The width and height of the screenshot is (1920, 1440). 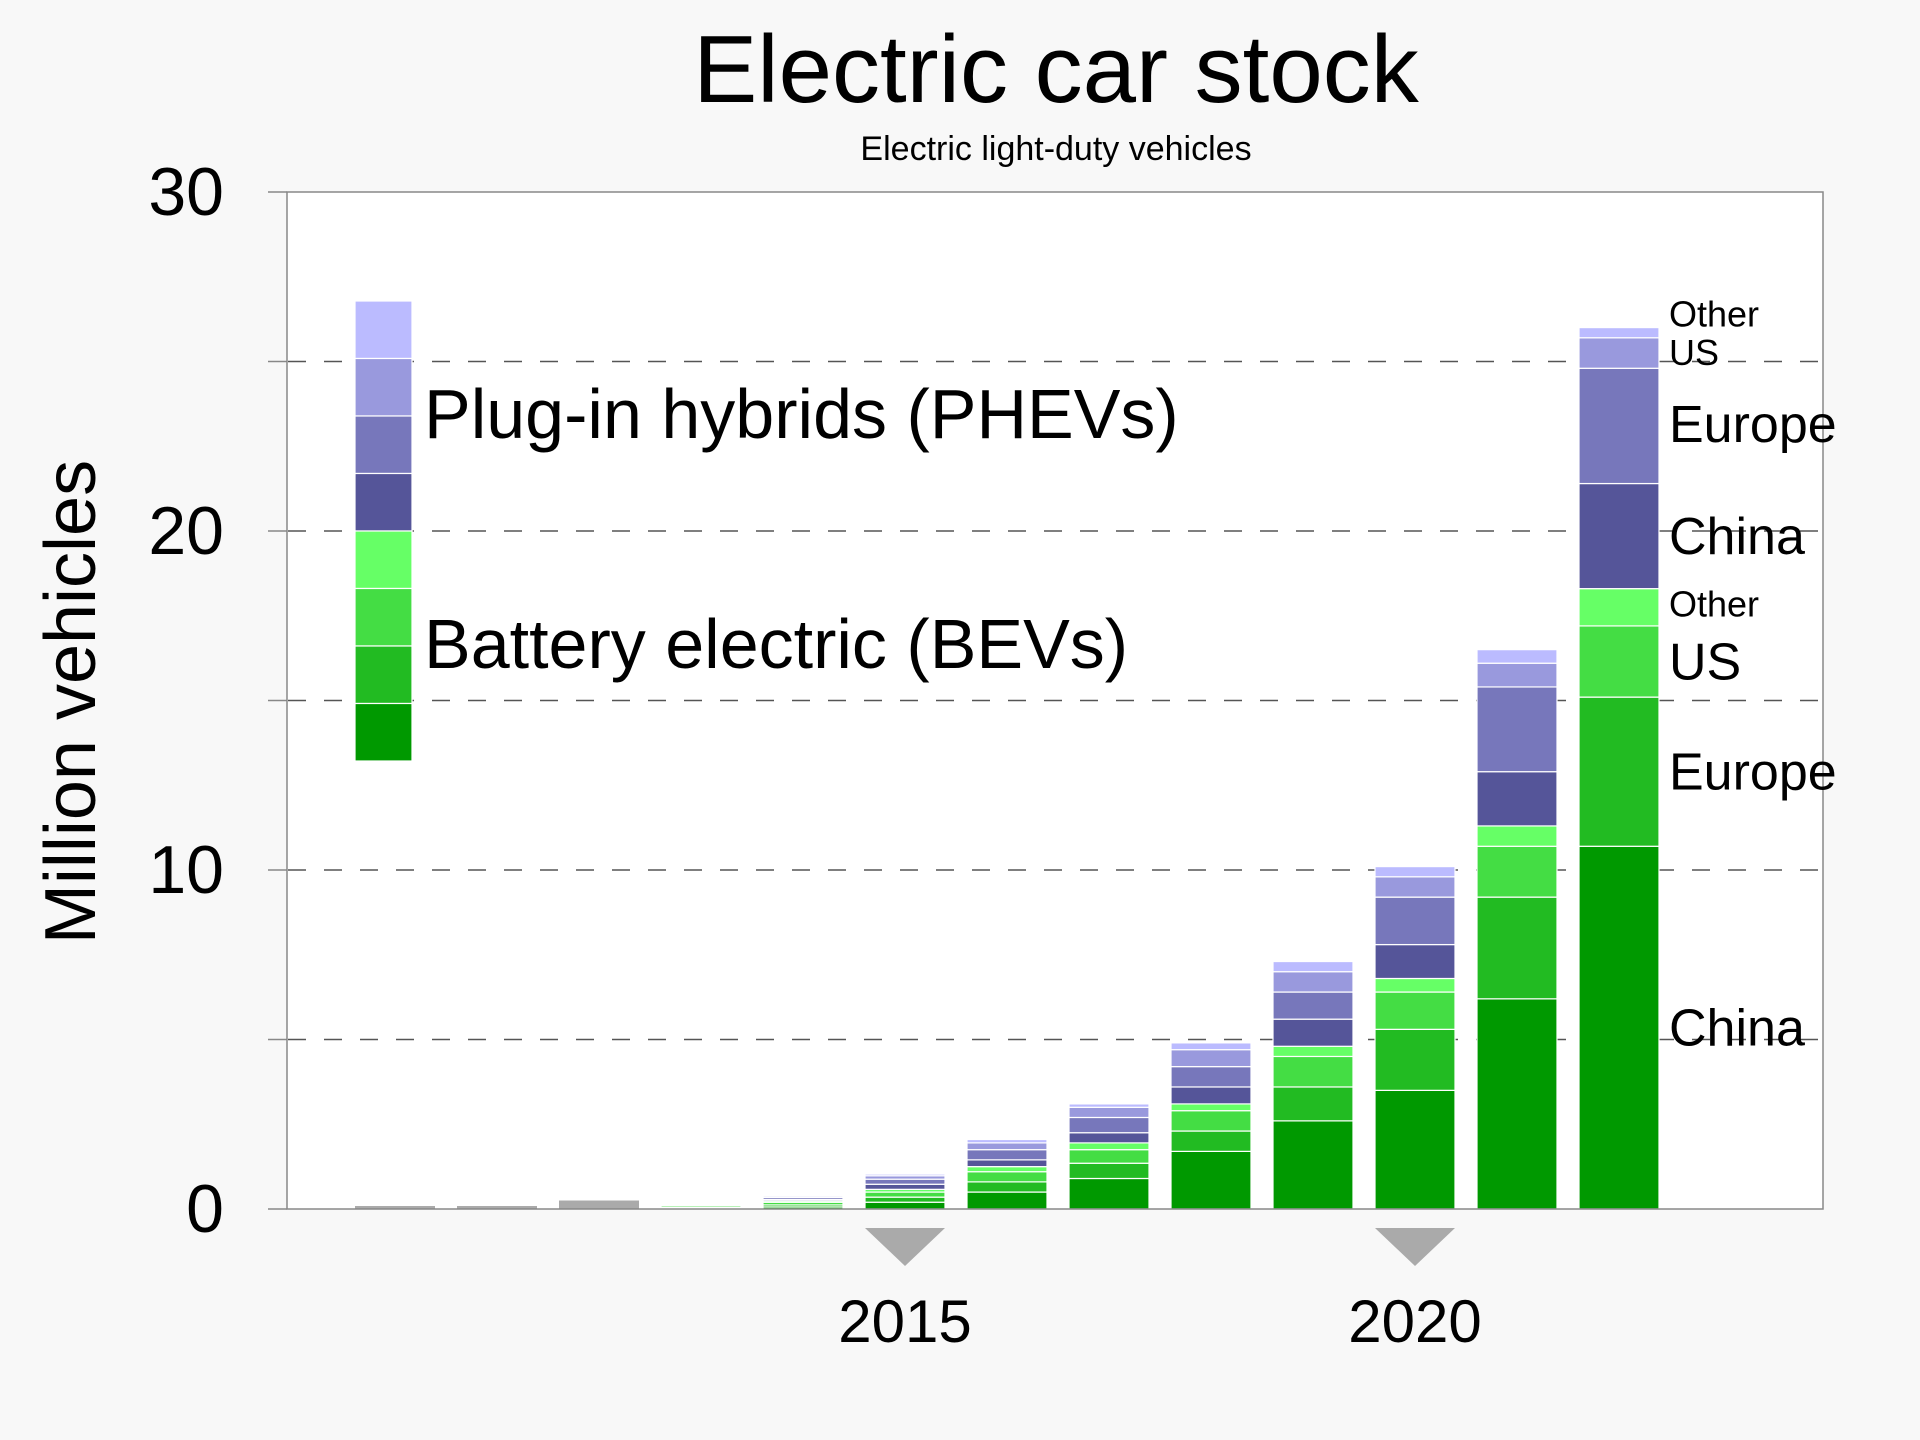 I want to click on bar-2017-bev-other, so click(x=1109, y=1146).